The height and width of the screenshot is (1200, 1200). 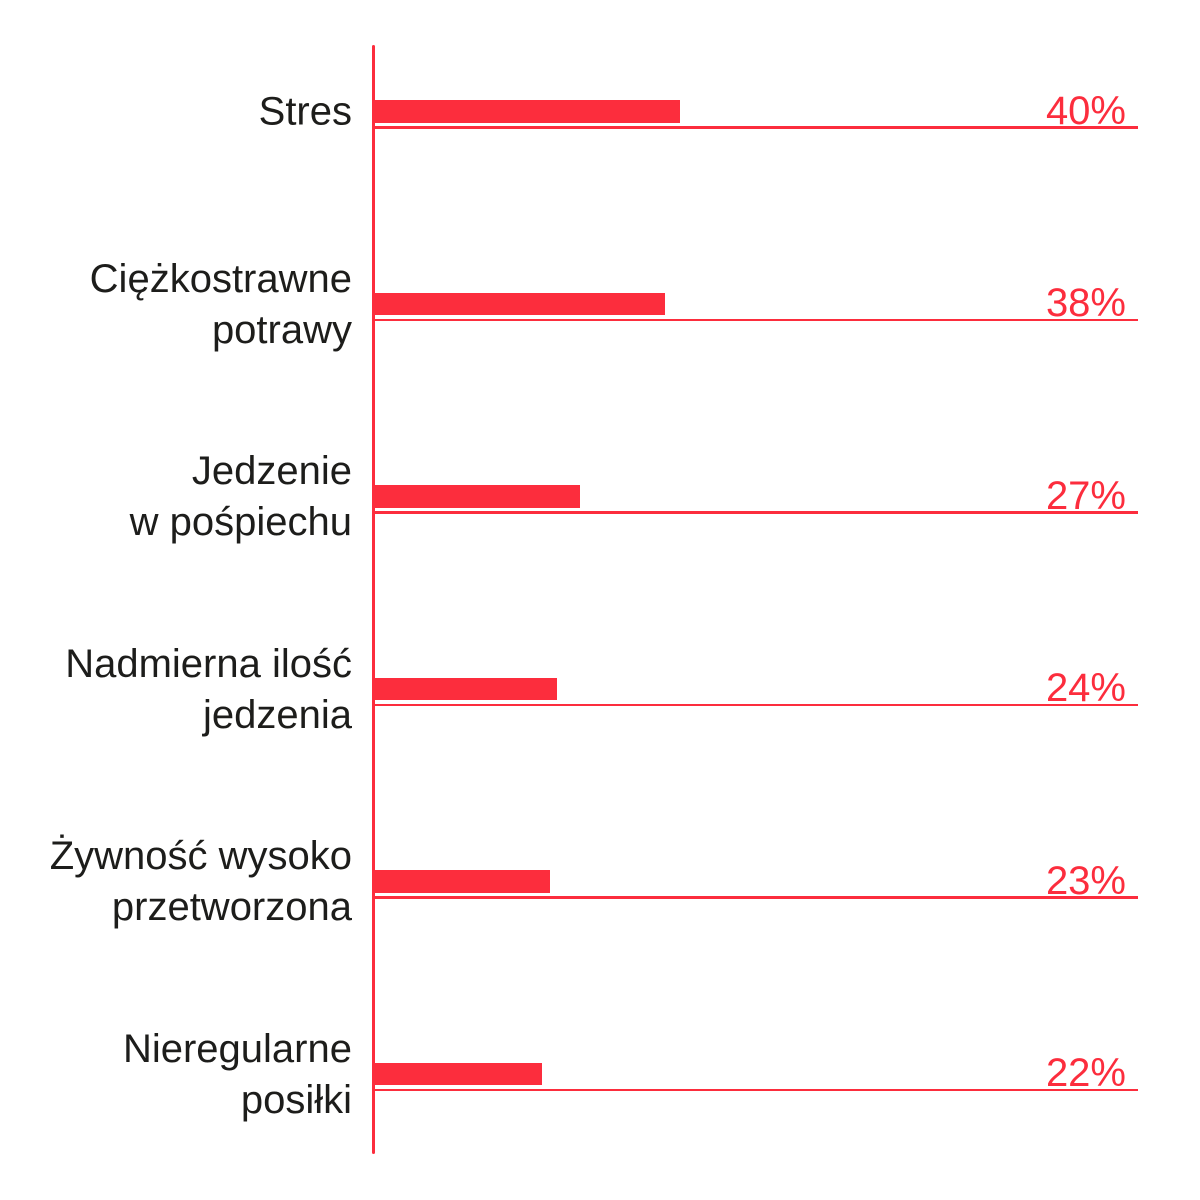 What do you see at coordinates (1085, 688) in the screenshot?
I see `value-label: 24%` at bounding box center [1085, 688].